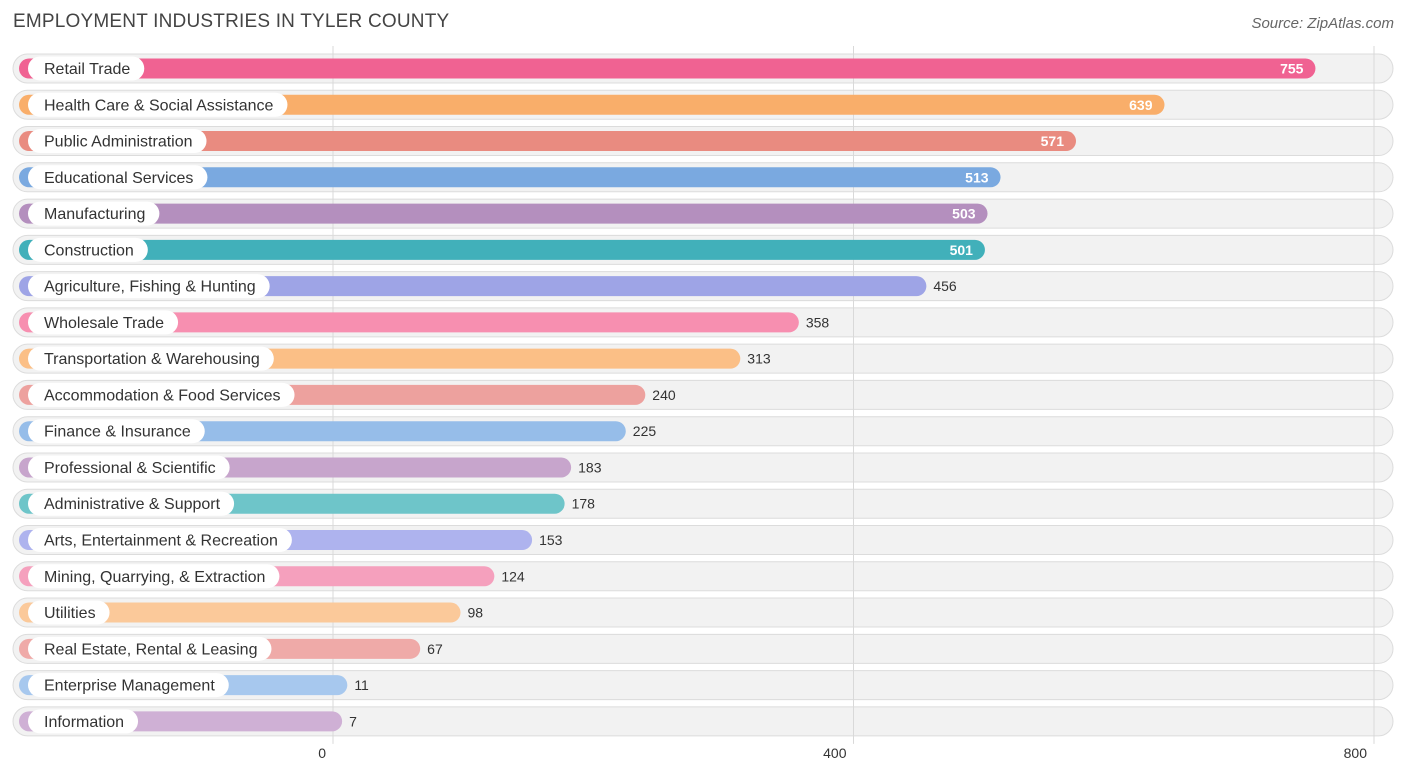  What do you see at coordinates (322, 753) in the screenshot?
I see `x-tick-label: 0` at bounding box center [322, 753].